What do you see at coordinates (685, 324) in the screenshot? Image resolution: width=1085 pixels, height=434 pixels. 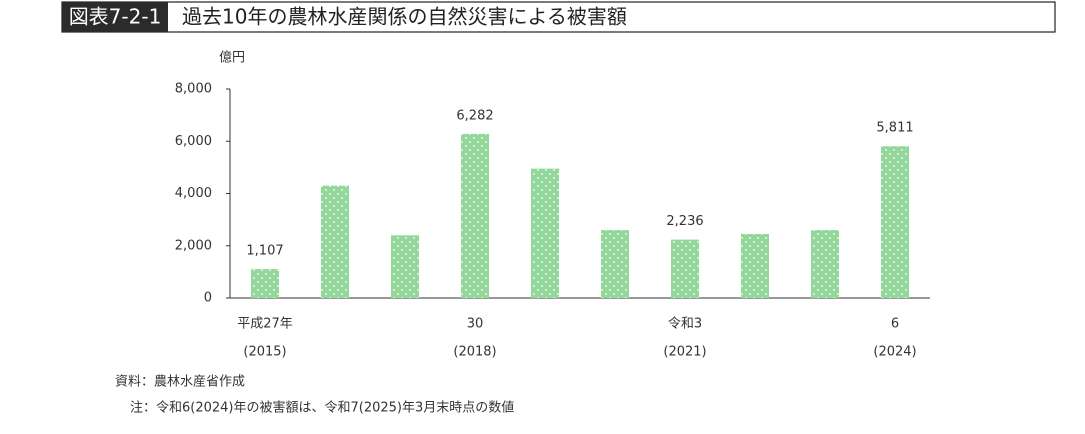 I see `x-tick-label: 令和3` at bounding box center [685, 324].